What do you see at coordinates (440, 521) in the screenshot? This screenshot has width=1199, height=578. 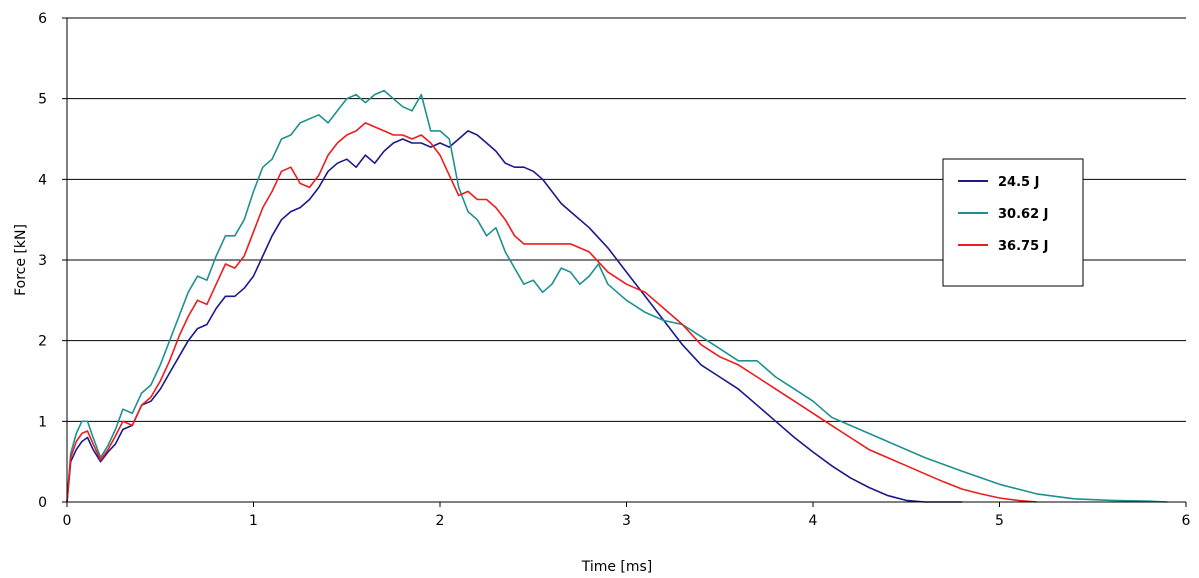 I see `x-tick-label: 2` at bounding box center [440, 521].